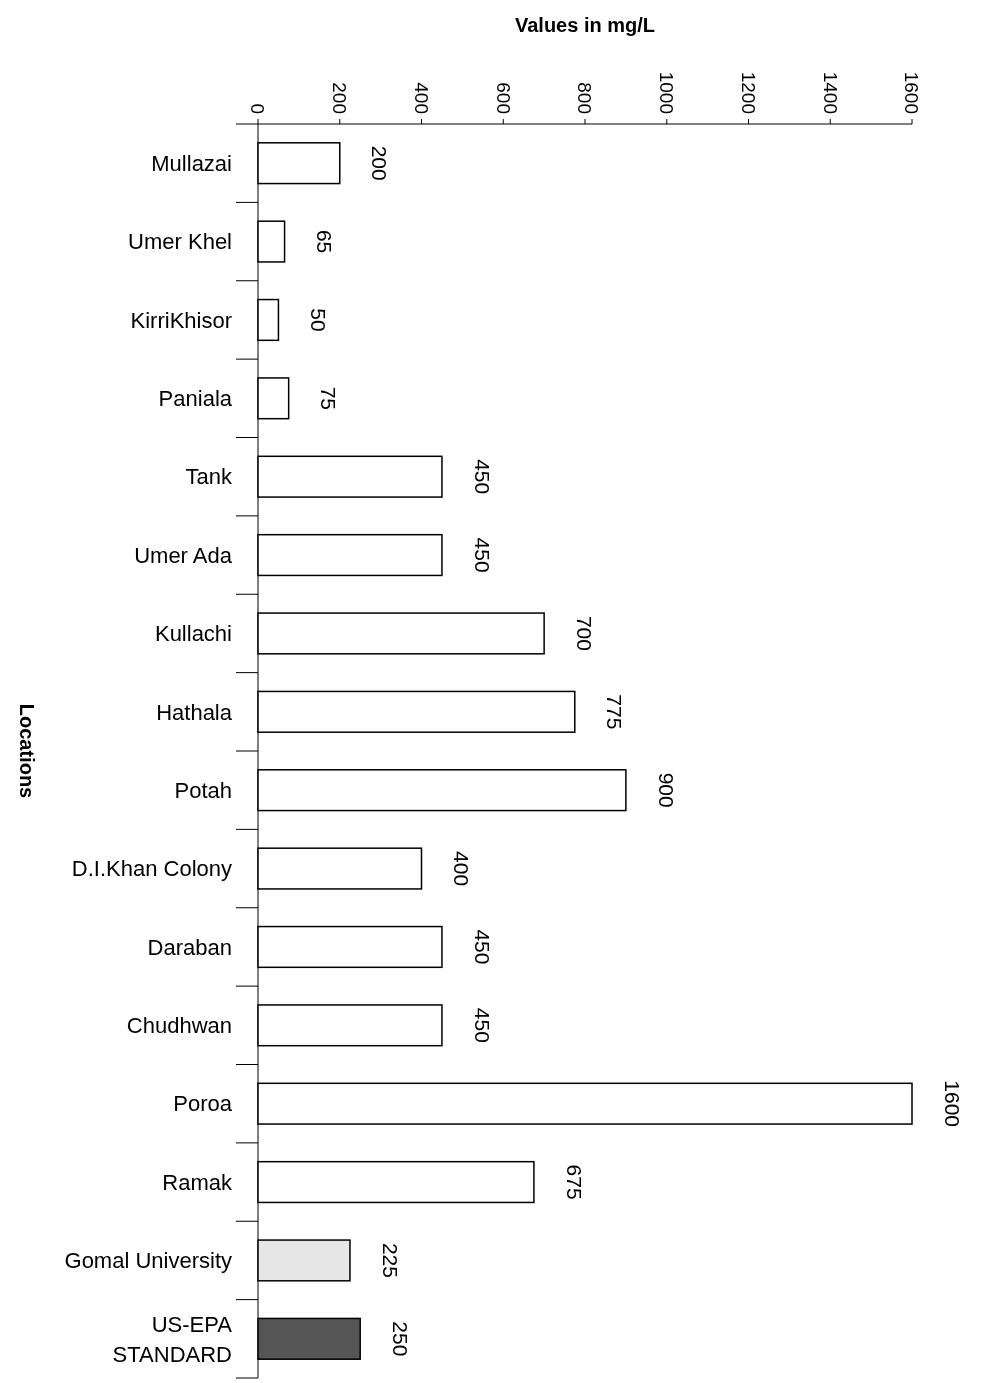 This screenshot has height=1383, width=981. I want to click on y-tick-label: Tank, so click(209, 477).